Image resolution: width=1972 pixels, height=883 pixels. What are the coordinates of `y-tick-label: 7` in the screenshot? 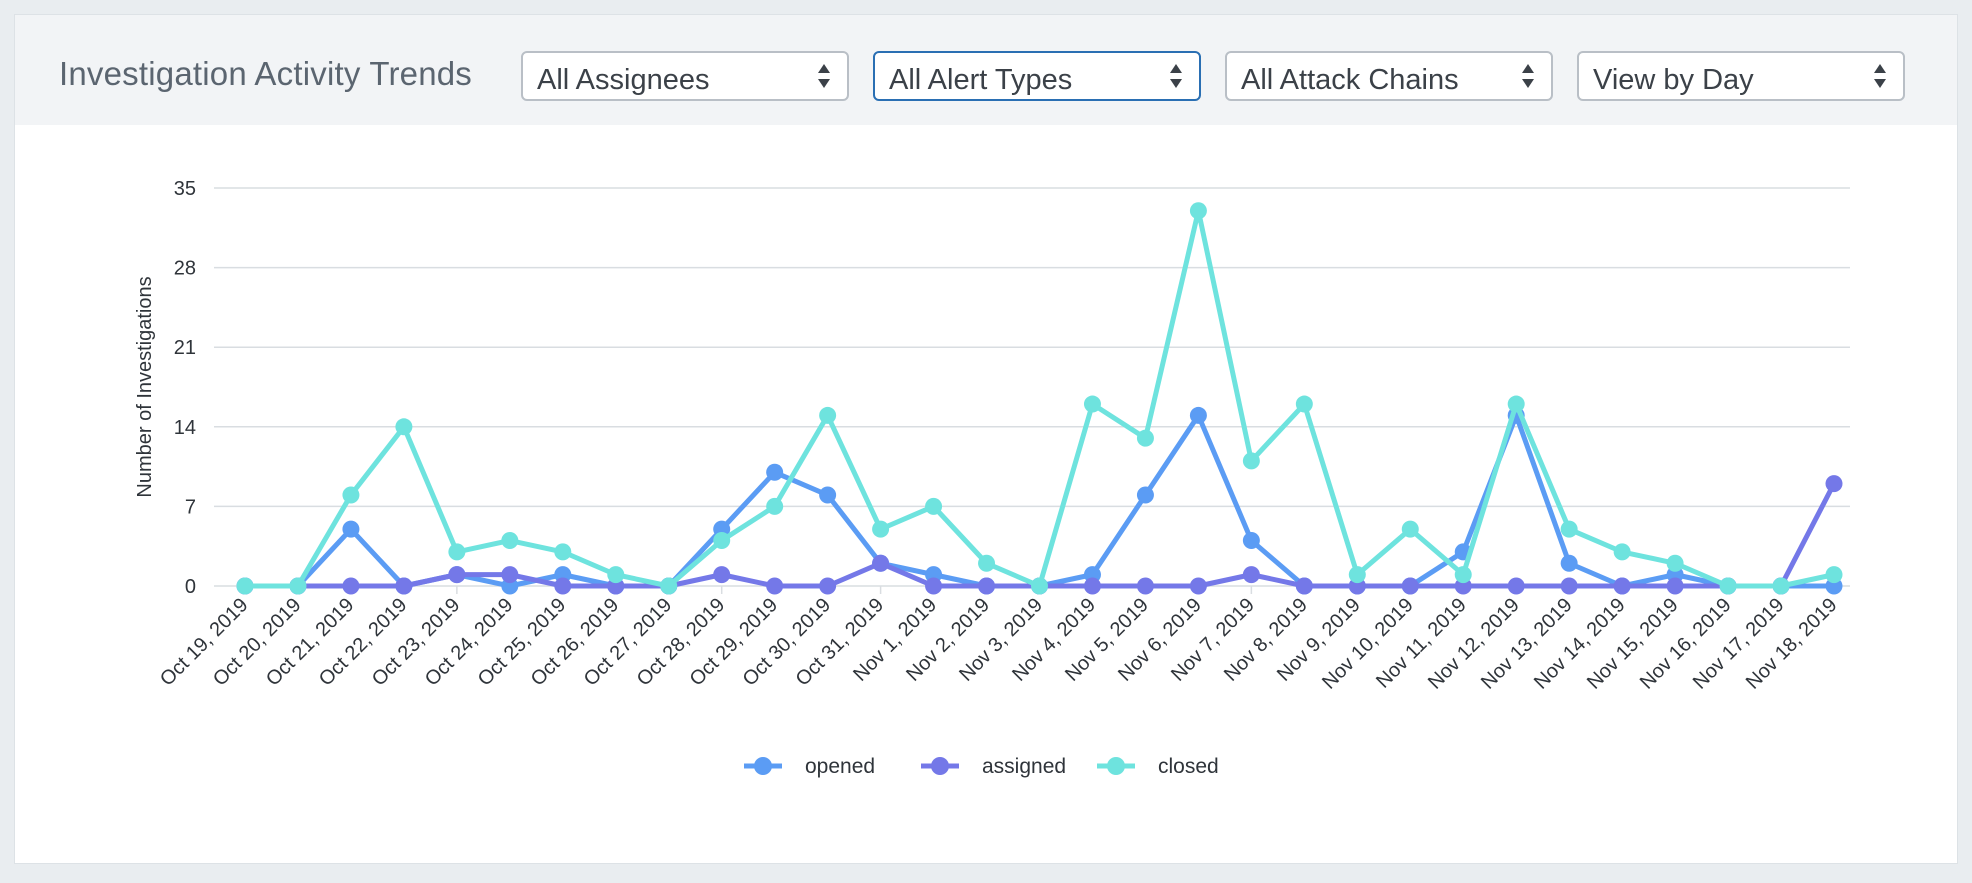 It's located at (190, 507).